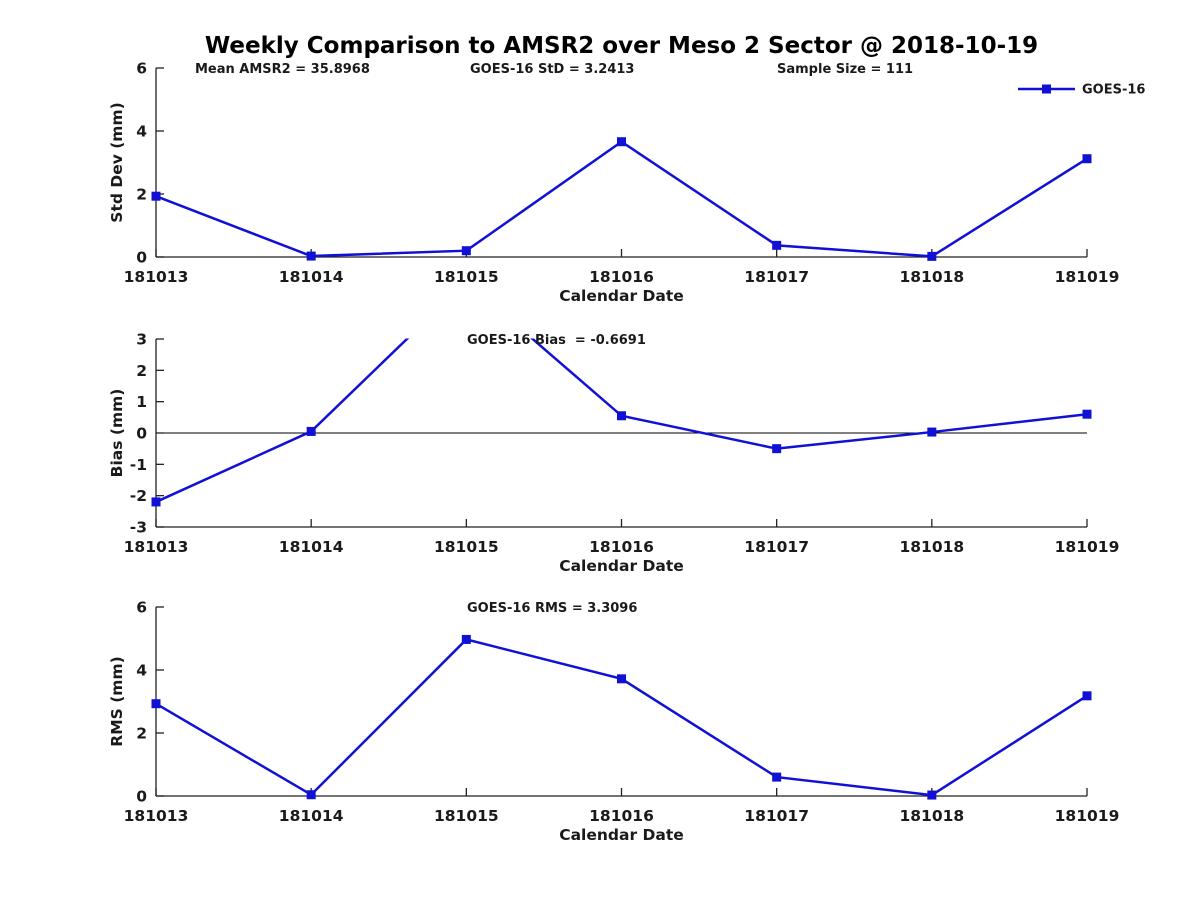  What do you see at coordinates (556, 340) in the screenshot?
I see `annotation: GOES-16 Bias = -0.6691` at bounding box center [556, 340].